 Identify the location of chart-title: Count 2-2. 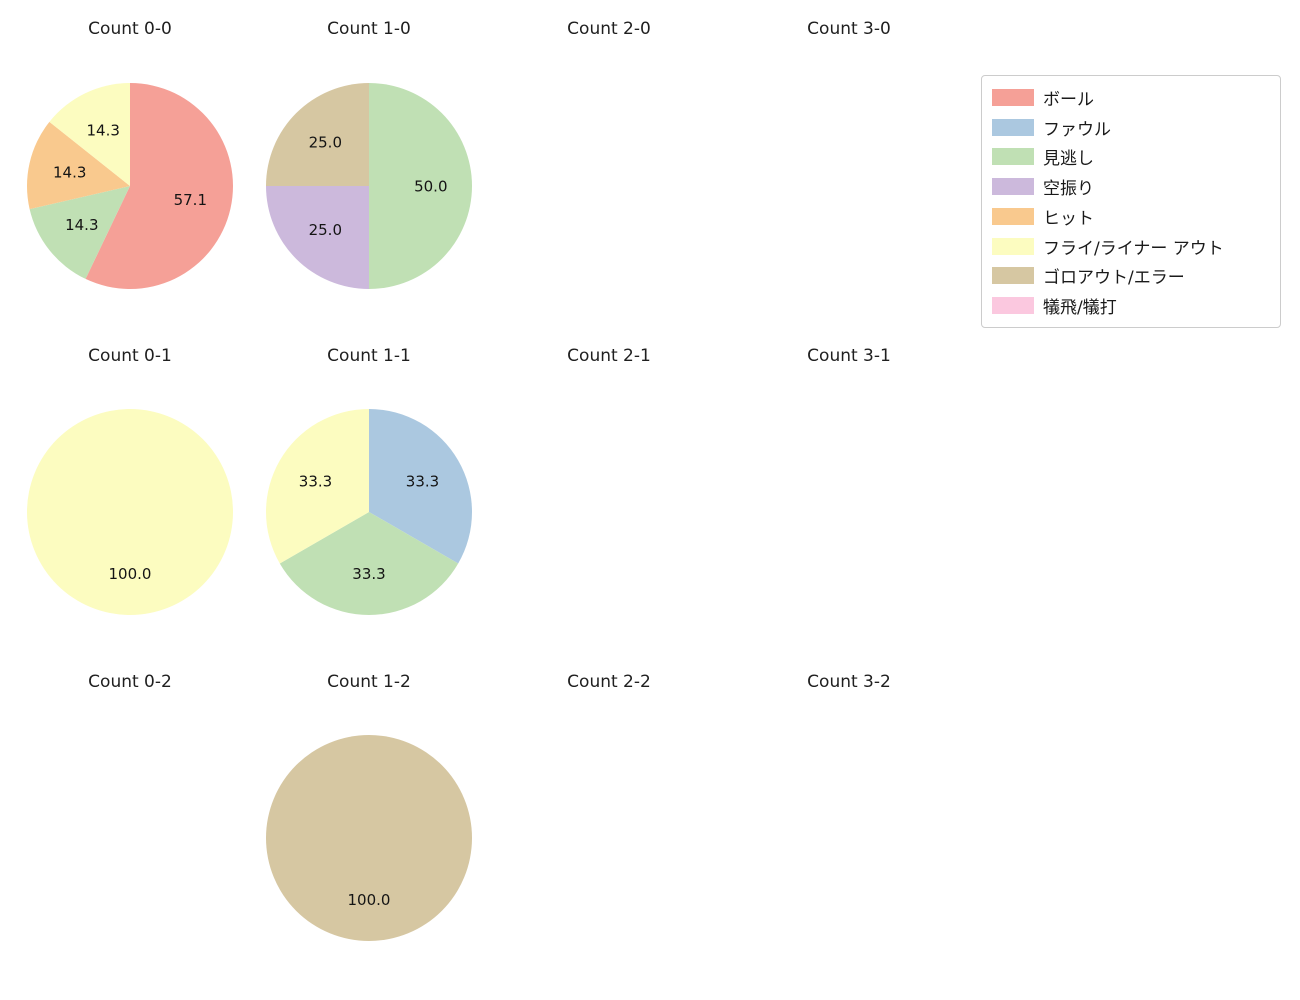
(609, 682).